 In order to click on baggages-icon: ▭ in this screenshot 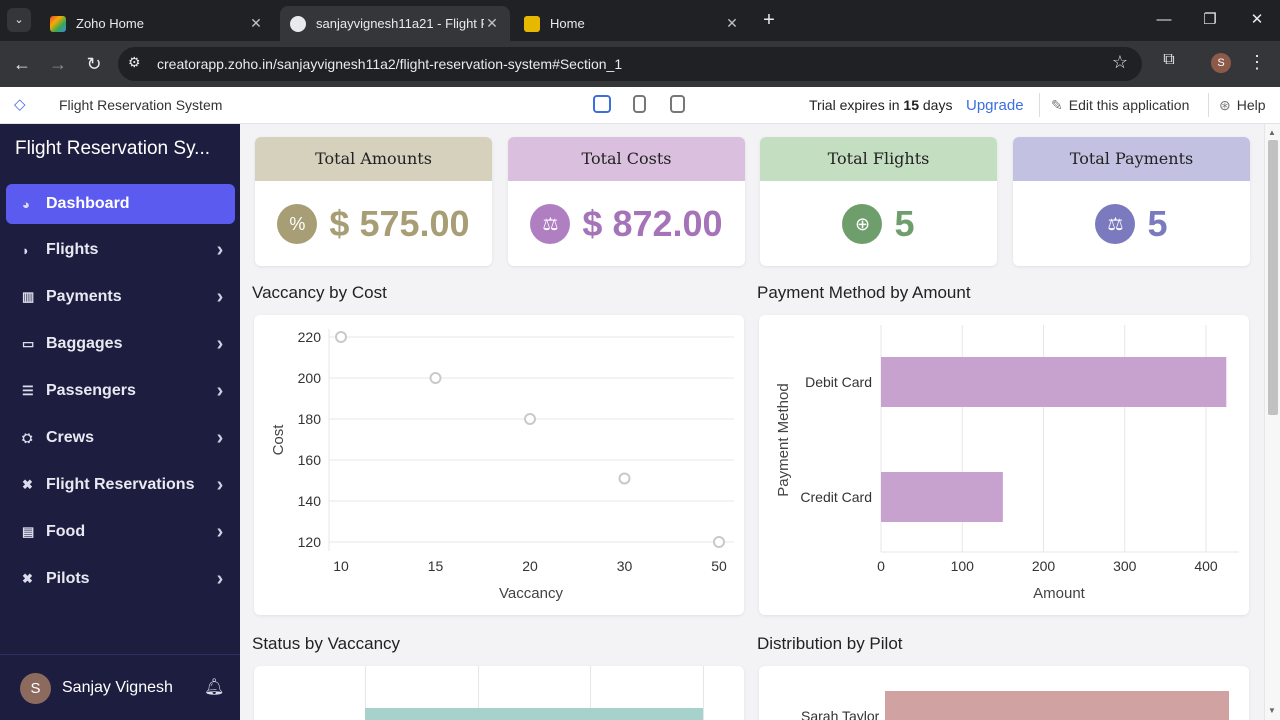, I will do `click(28, 343)`.